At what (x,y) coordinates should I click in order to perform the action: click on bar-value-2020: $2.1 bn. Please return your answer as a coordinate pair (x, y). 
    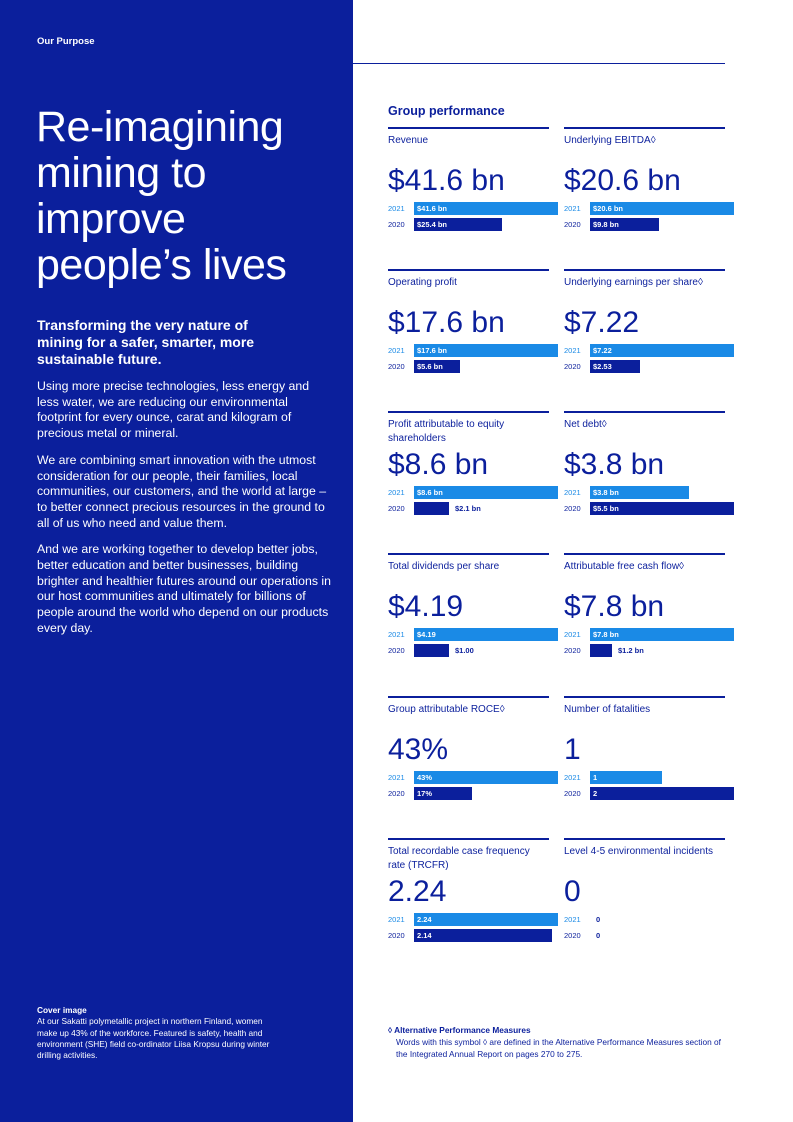
    Looking at the image, I should click on (468, 508).